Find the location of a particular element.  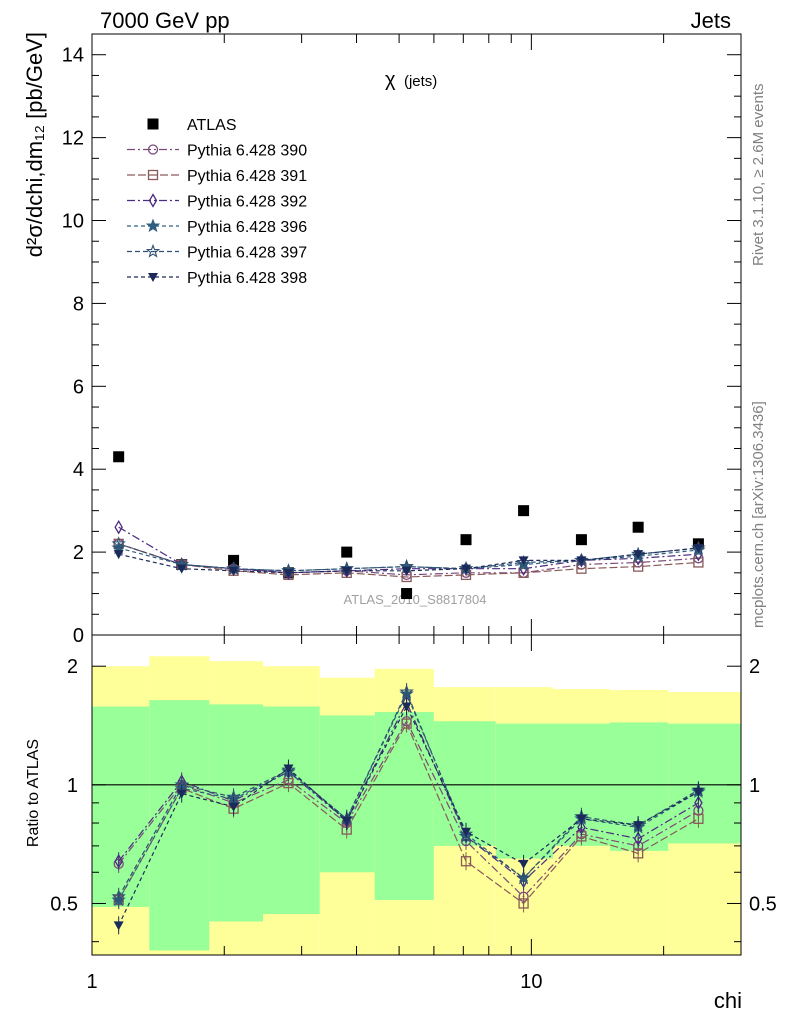

main-ytick-label-12: 12 is located at coordinates (73, 139).